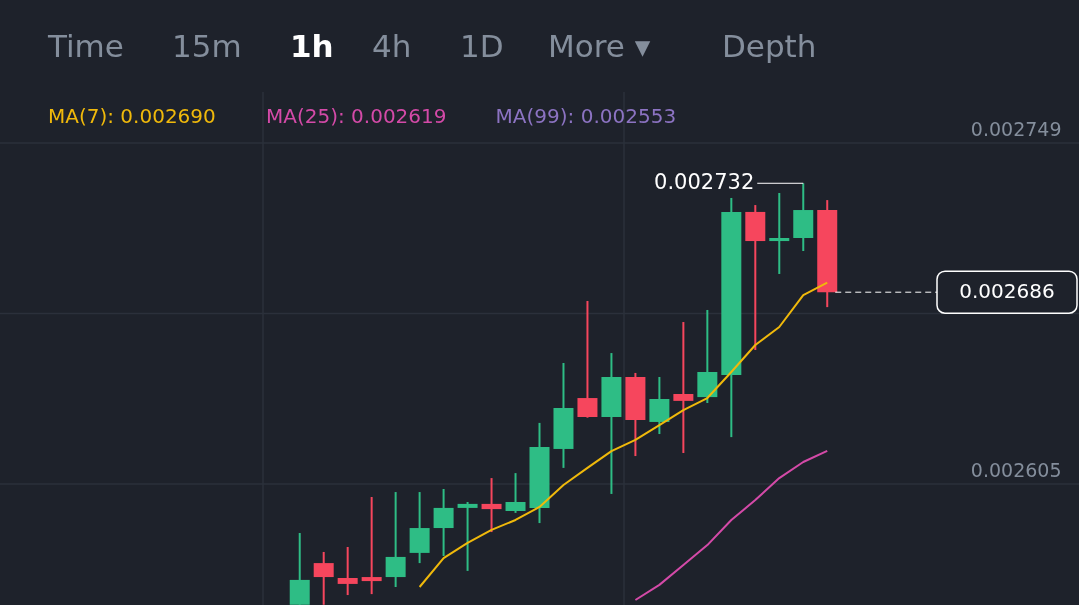  Describe the element at coordinates (132, 116) in the screenshot. I see `text: MA(7): 0.002690` at that location.